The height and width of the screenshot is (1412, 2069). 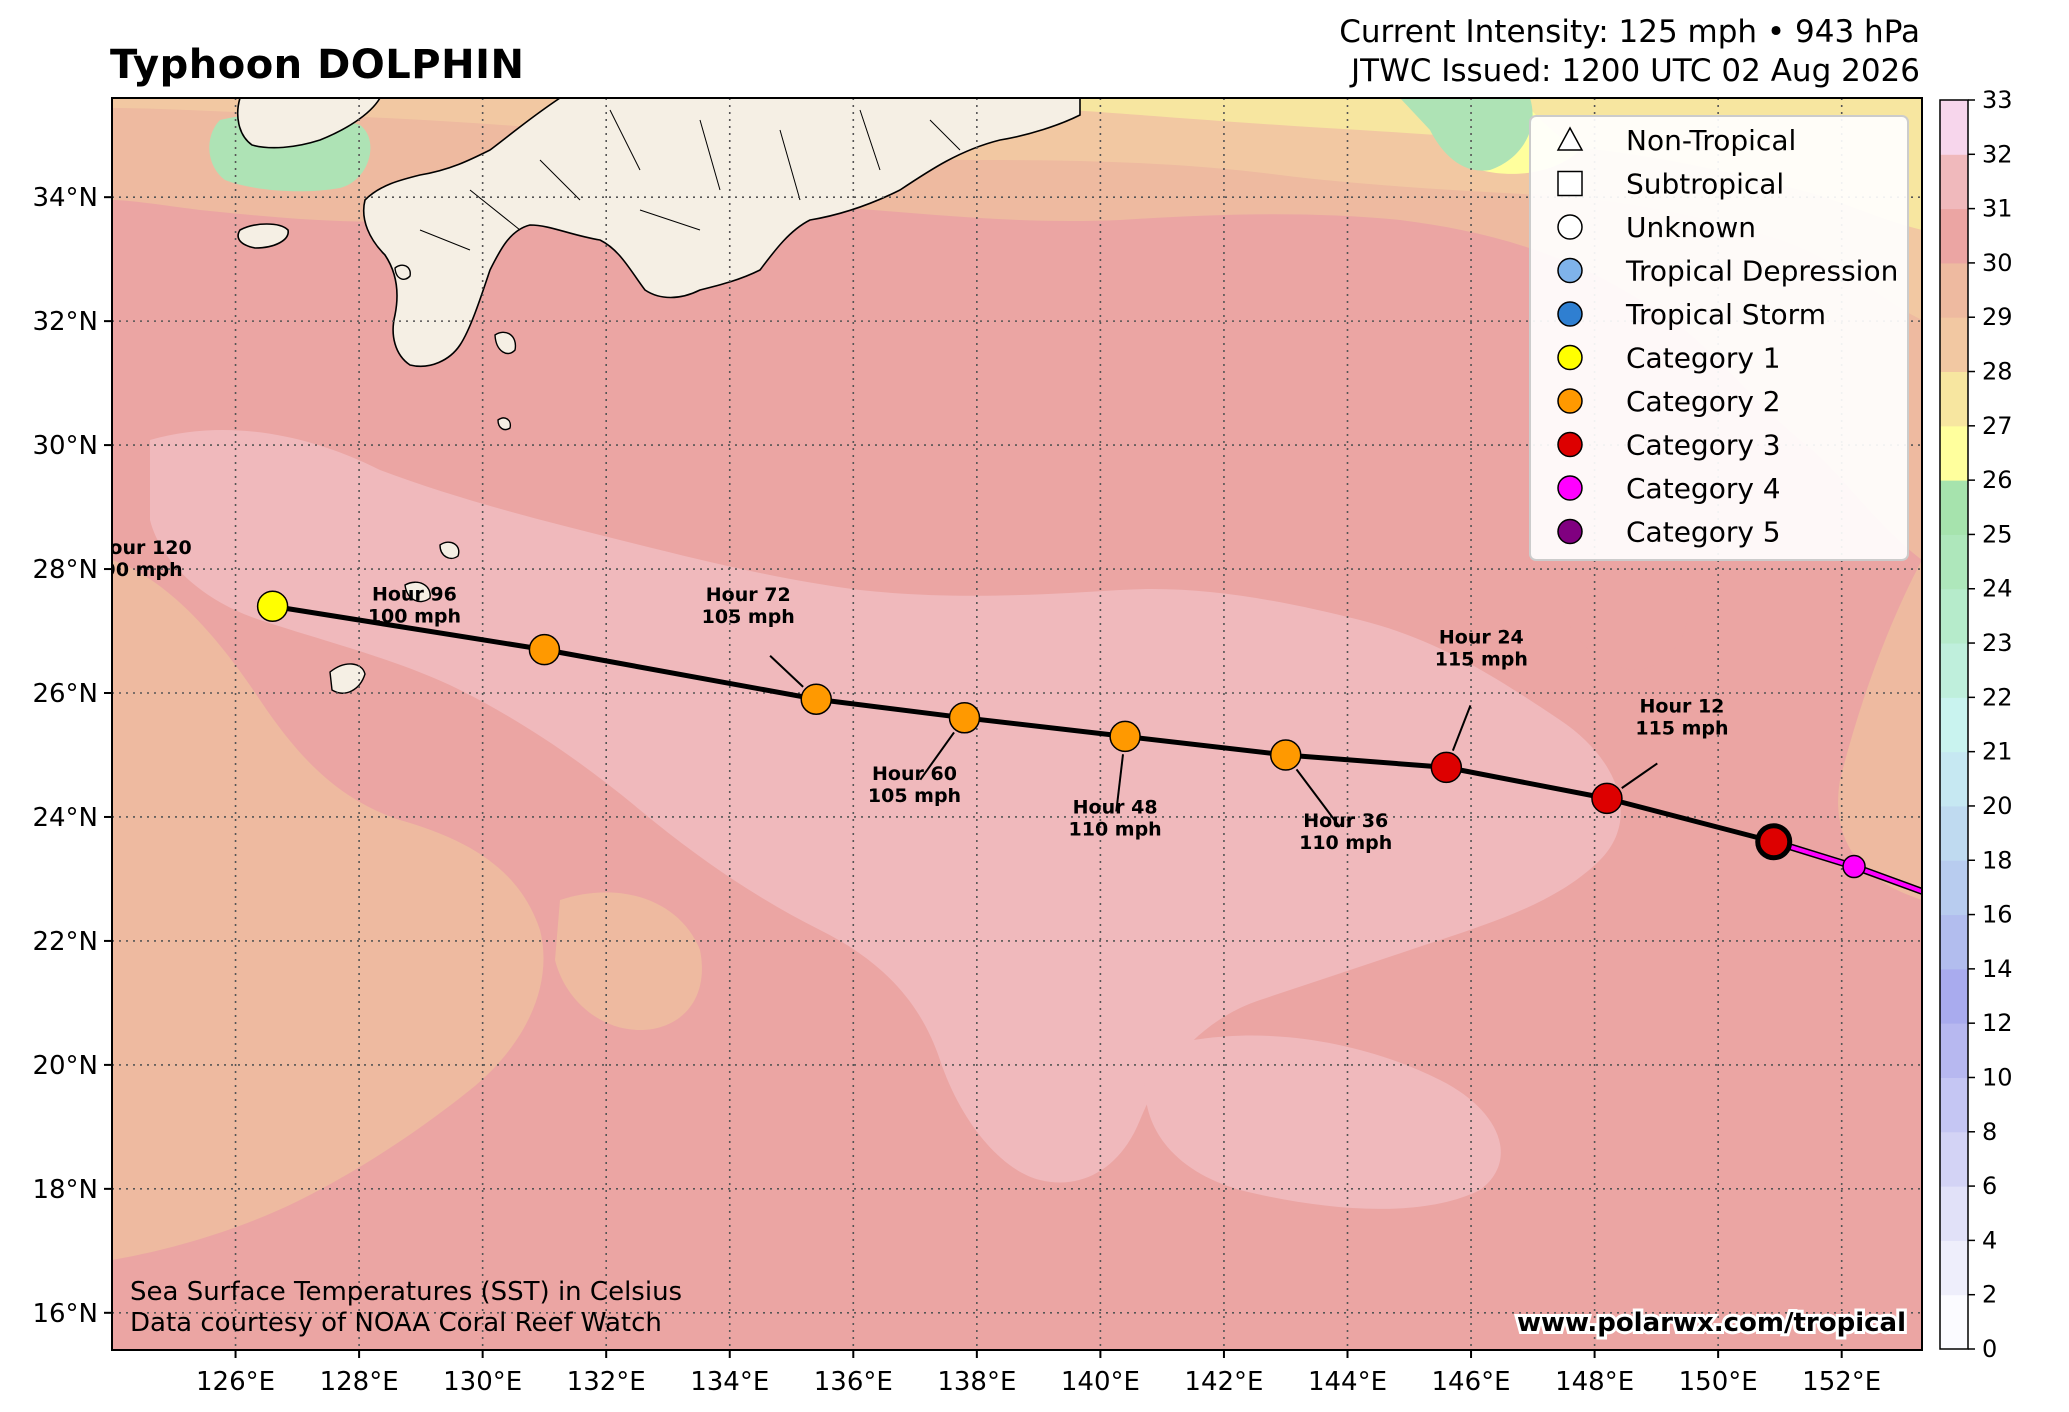 I want to click on colorbar-tick-label: 24, so click(x=1997, y=589).